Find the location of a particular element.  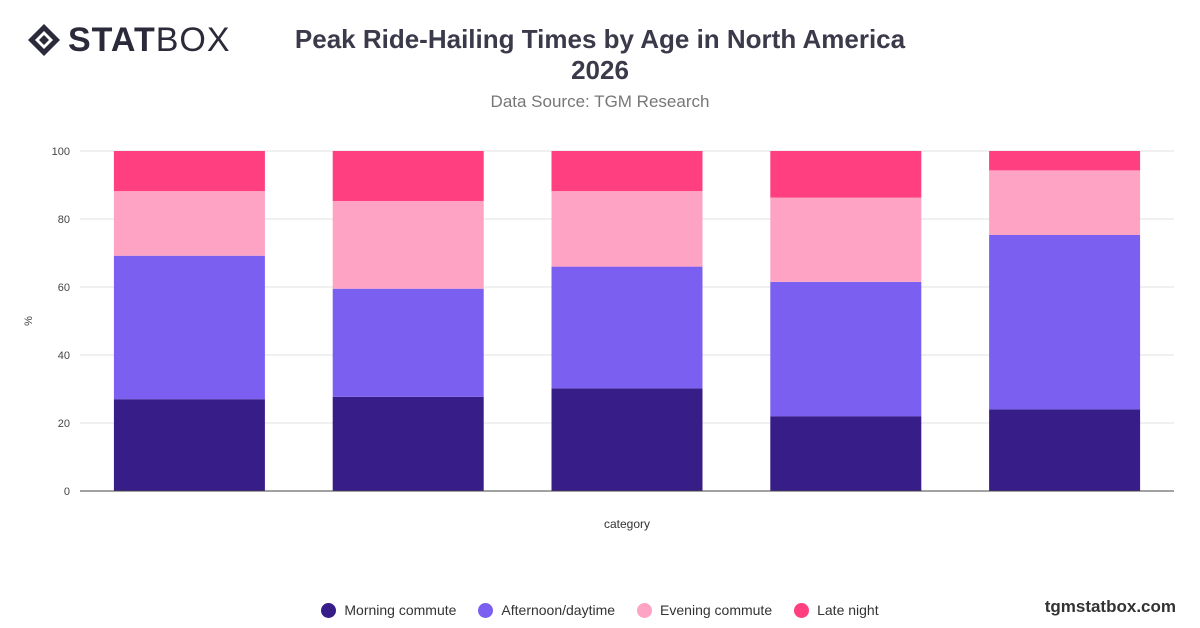

legend-label: Late night is located at coordinates (848, 610).